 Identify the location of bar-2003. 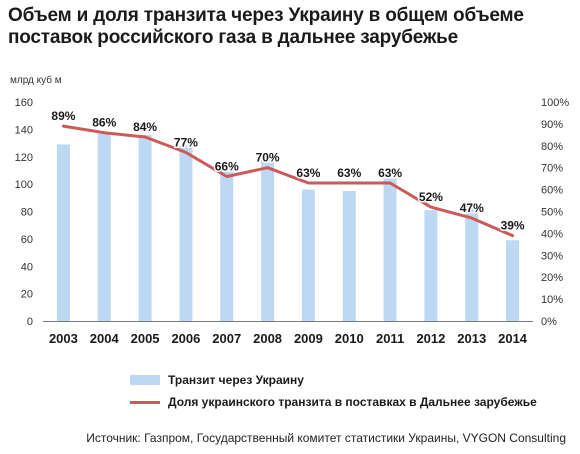
(63, 232).